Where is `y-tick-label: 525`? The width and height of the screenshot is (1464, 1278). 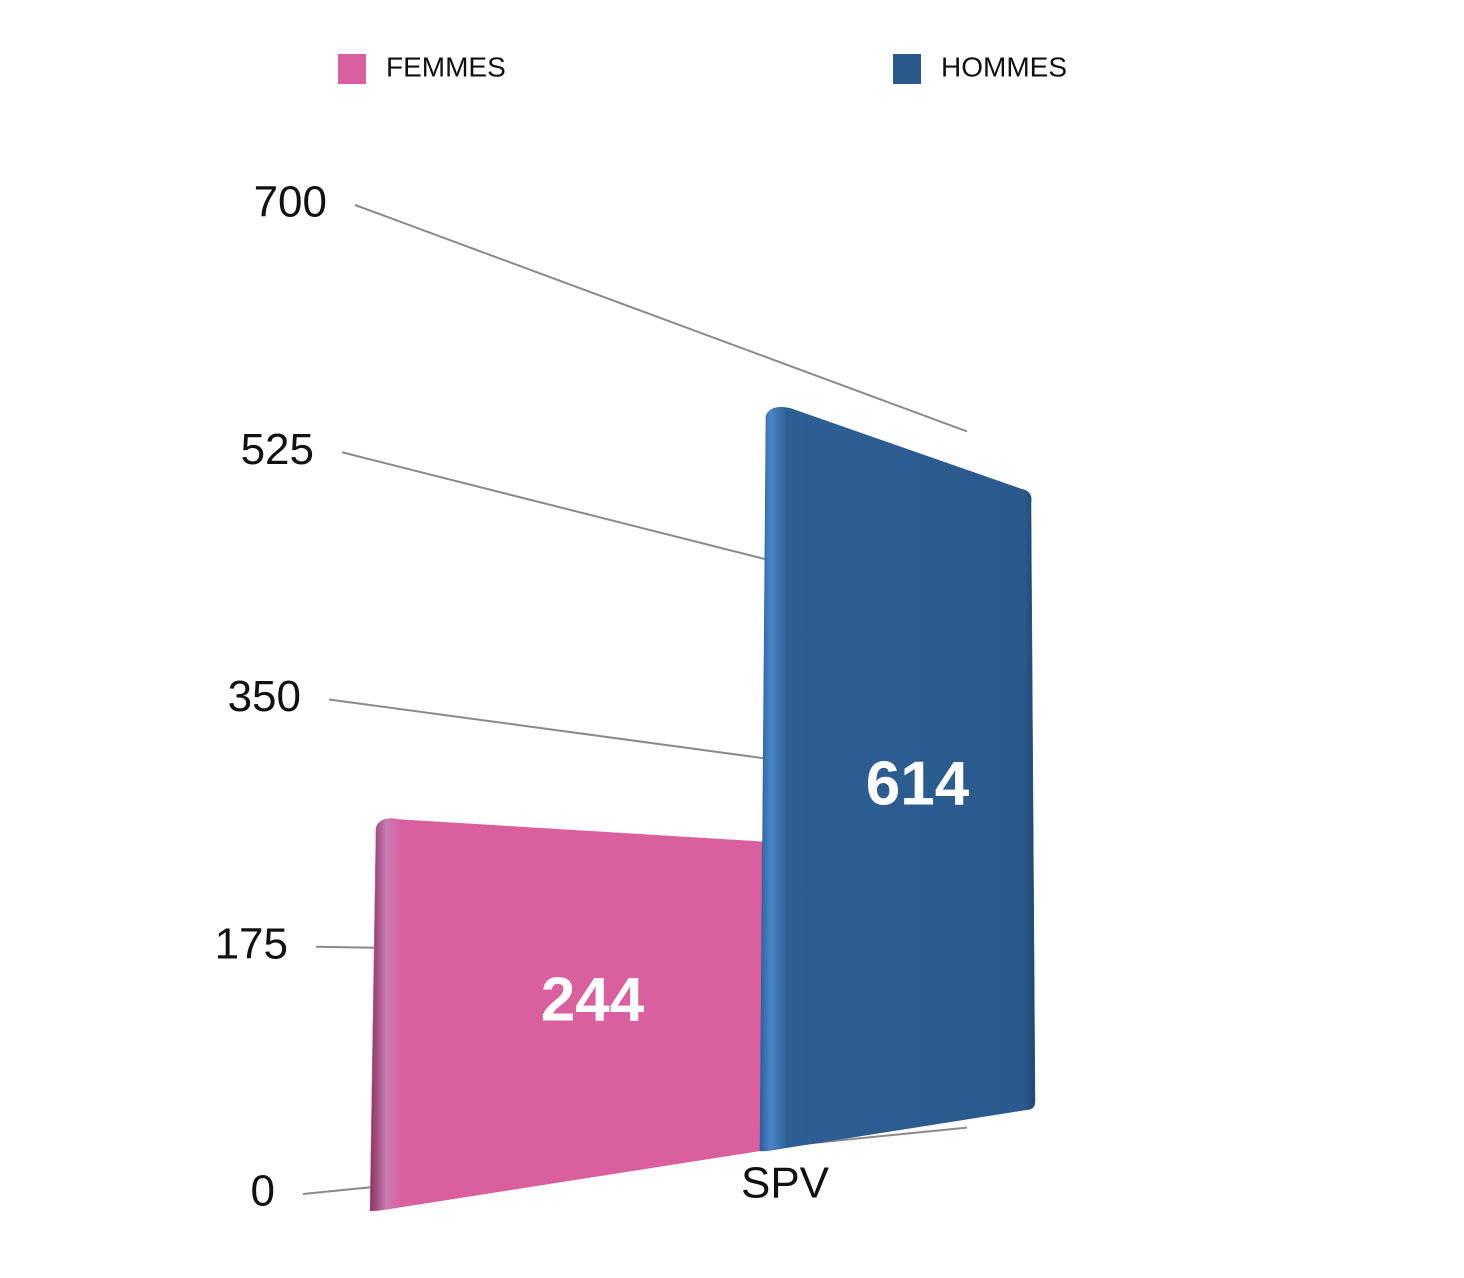
y-tick-label: 525 is located at coordinates (277, 449).